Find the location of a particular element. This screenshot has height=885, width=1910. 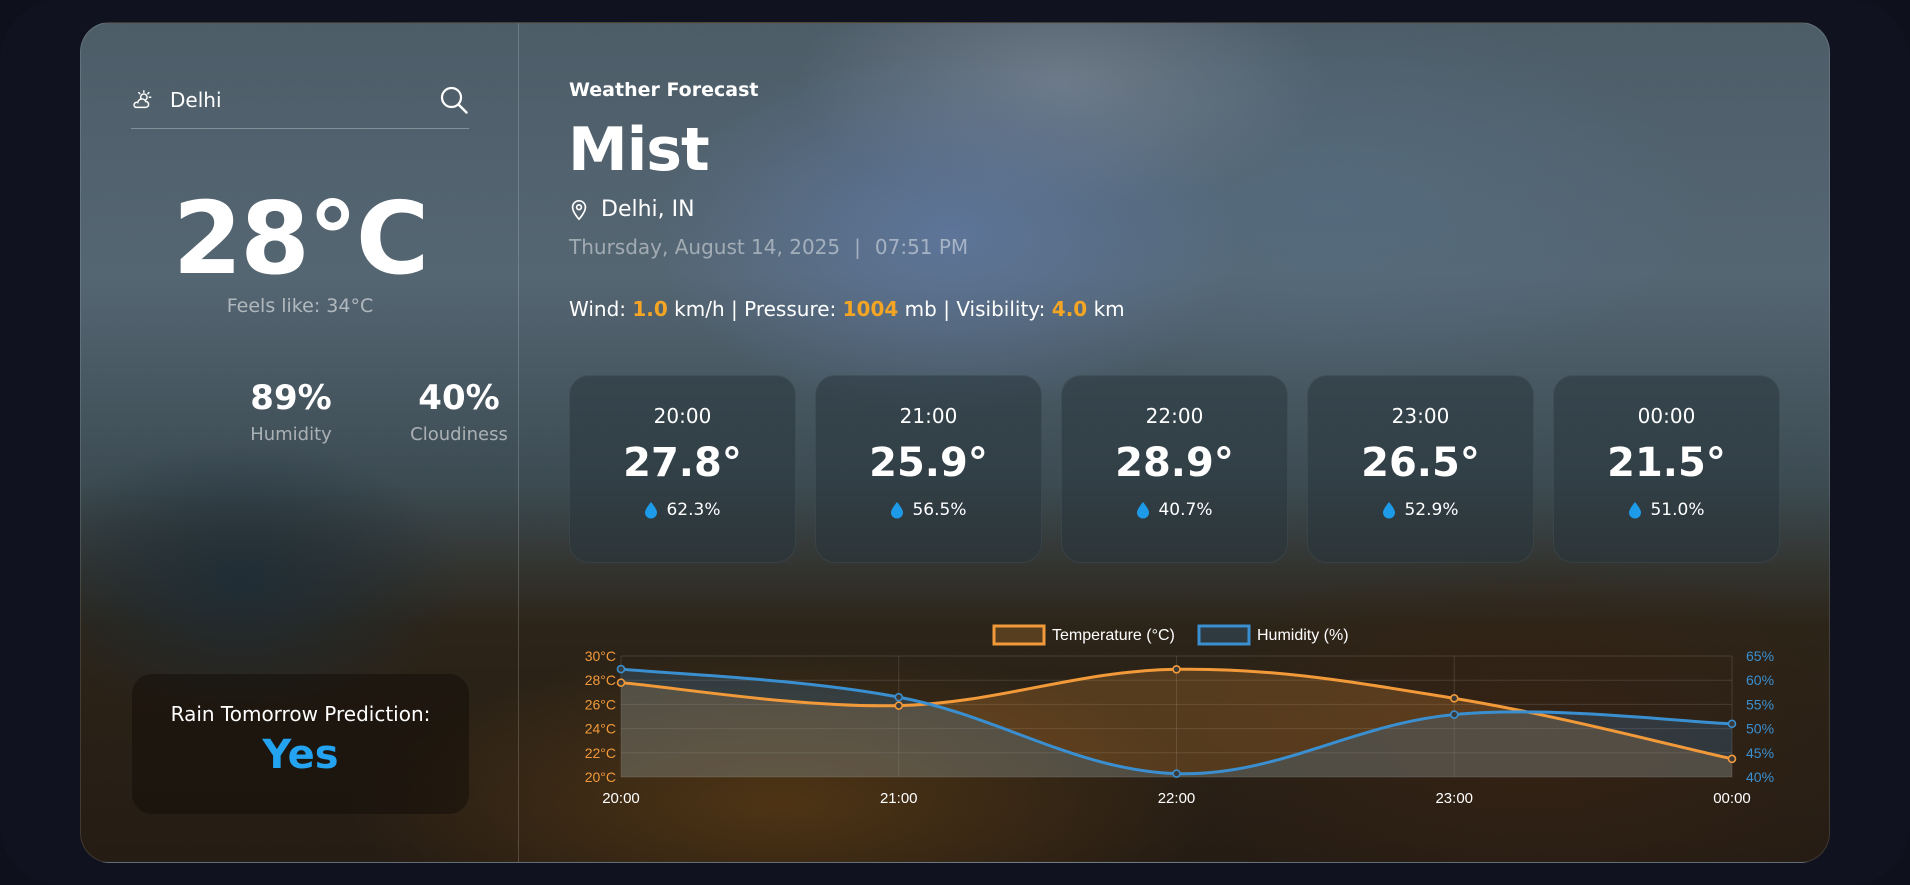

hourly-humidity-value: 51.0% is located at coordinates (1677, 510).